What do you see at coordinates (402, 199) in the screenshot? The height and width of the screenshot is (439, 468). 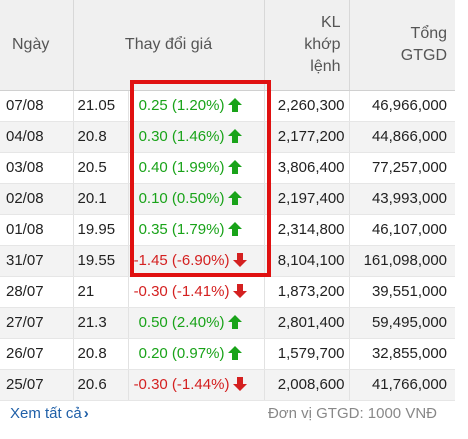 I see `cell-total-value: 43,993,000` at bounding box center [402, 199].